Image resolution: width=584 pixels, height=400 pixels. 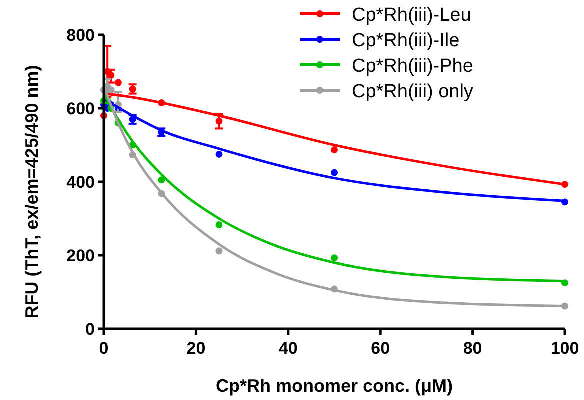 What do you see at coordinates (565, 348) in the screenshot?
I see `x-tick-label: 100` at bounding box center [565, 348].